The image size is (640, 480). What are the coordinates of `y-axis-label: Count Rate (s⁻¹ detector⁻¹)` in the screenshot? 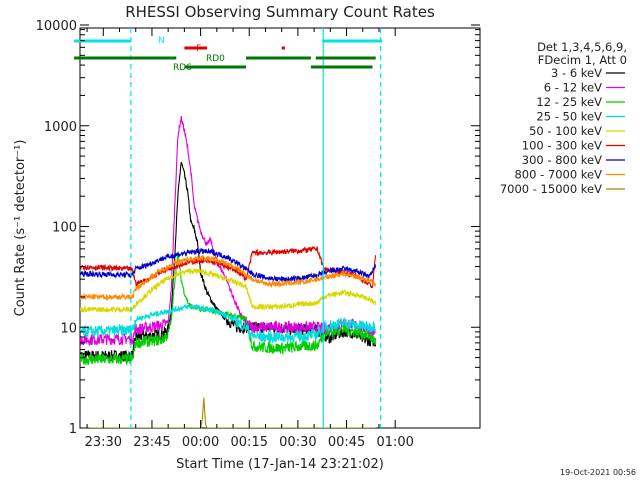 It's located at (20, 228).